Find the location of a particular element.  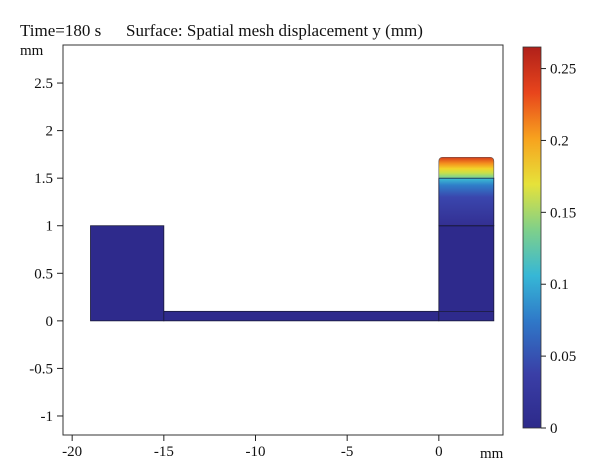

x-tick-label-3: -5 is located at coordinates (347, 452).